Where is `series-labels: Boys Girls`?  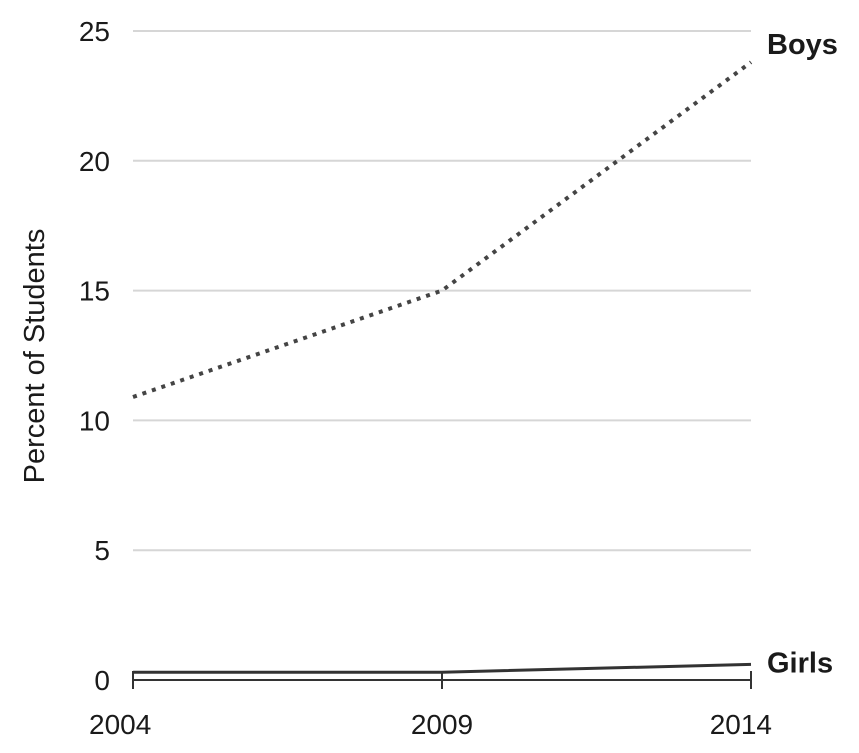
series-labels: Boys Girls is located at coordinates (802, 354).